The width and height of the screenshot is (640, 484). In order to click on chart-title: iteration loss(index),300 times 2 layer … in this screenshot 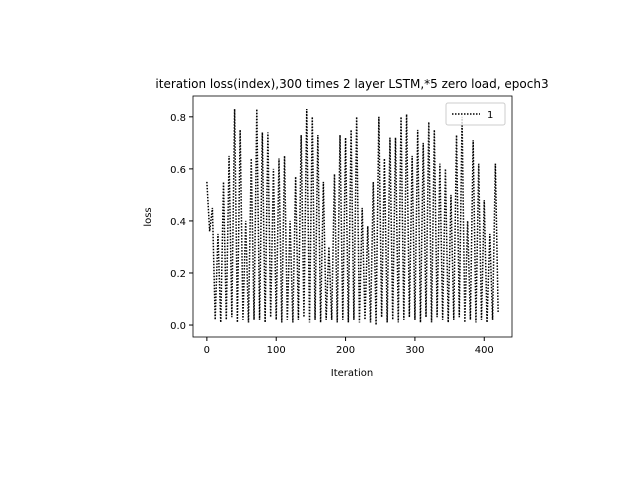, I will do `click(351, 84)`.